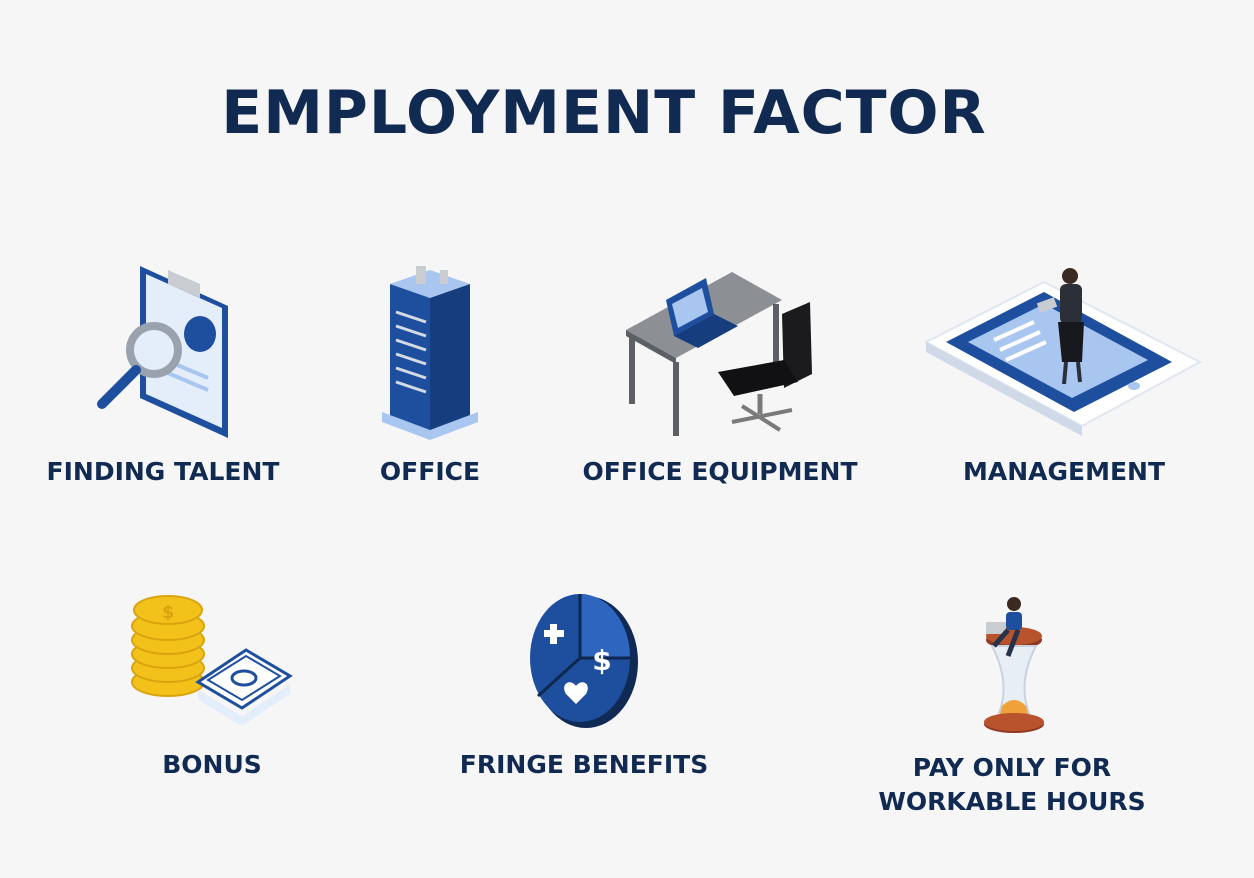 The width and height of the screenshot is (1254, 878). Describe the element at coordinates (1064, 471) in the screenshot. I see `factor-label: MANAGEMENT` at that location.